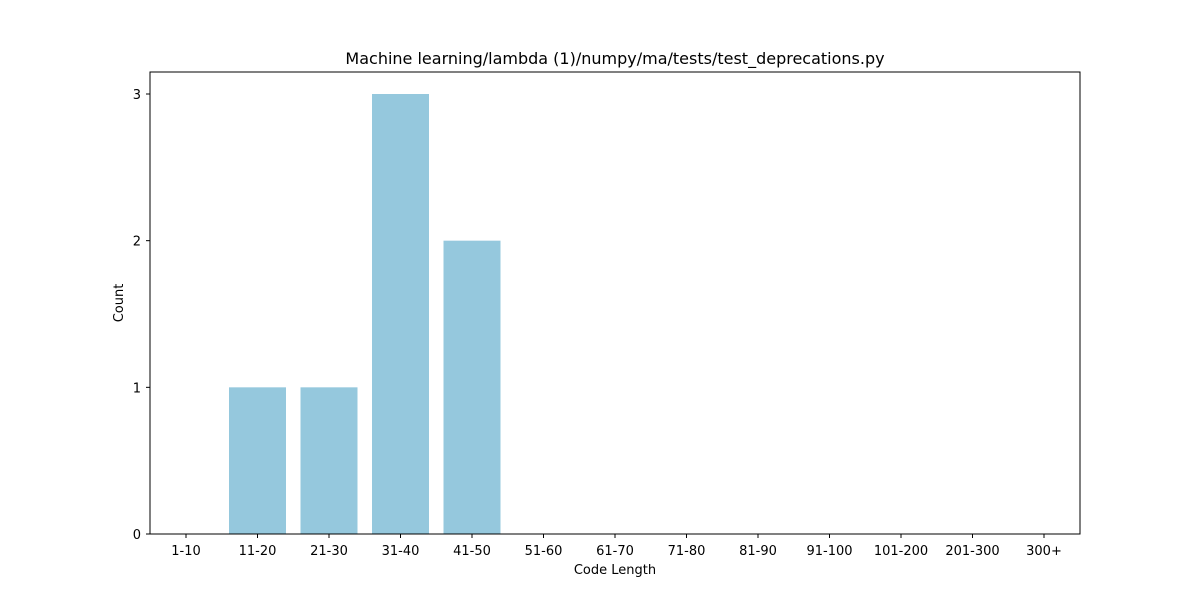  Describe the element at coordinates (829, 551) in the screenshot. I see `x-tick-label: 91-100` at that location.